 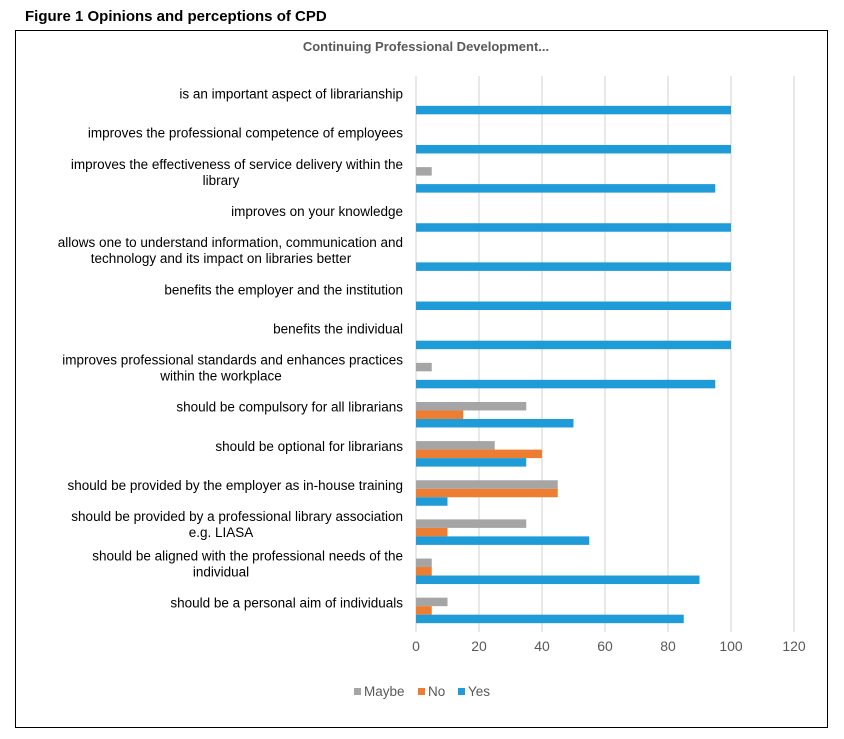 I want to click on x-tick-label: 0, so click(x=416, y=646).